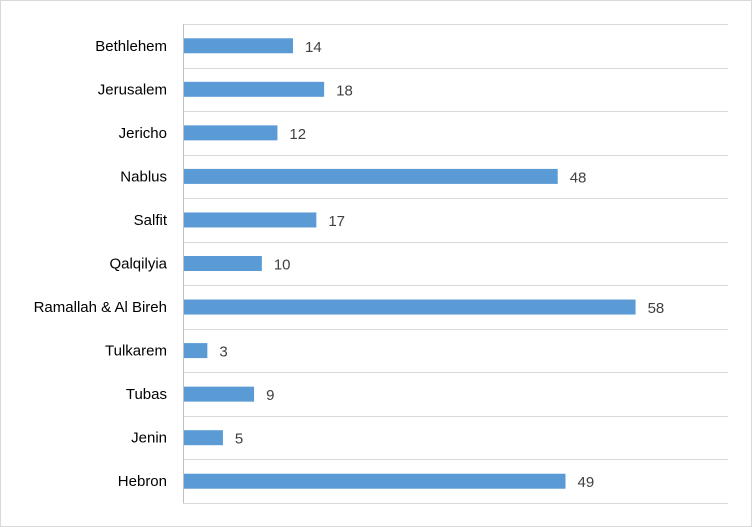 Image resolution: width=752 pixels, height=527 pixels. Describe the element at coordinates (196, 351) in the screenshot. I see `bar-tulkarem` at that location.